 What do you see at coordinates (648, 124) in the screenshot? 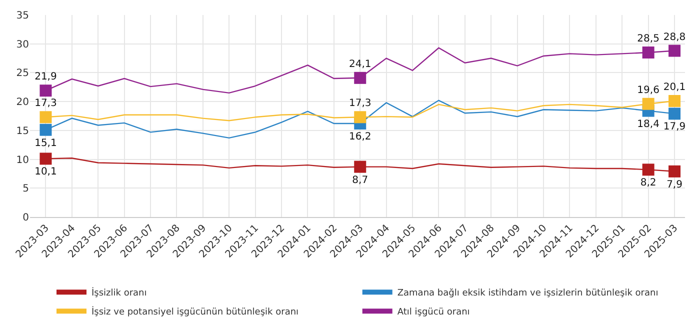
I see `data-label: 18,4` at bounding box center [648, 124].